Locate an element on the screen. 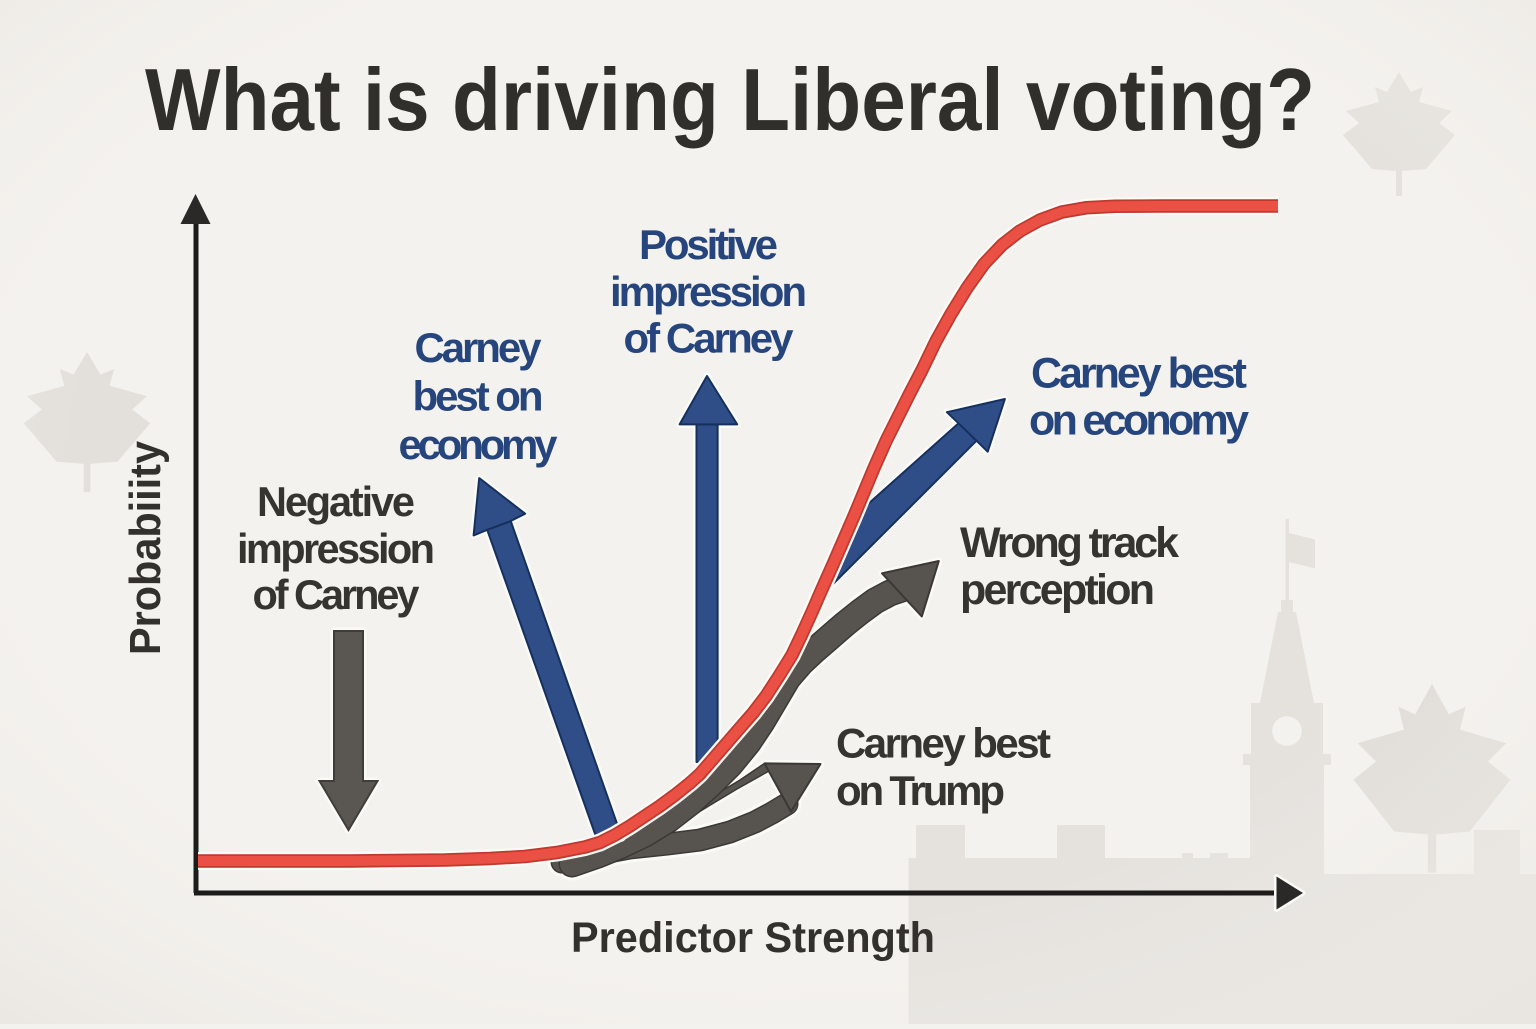 This screenshot has height=1029, width=1536. svg-text: Carney is located at coordinates (479, 347).